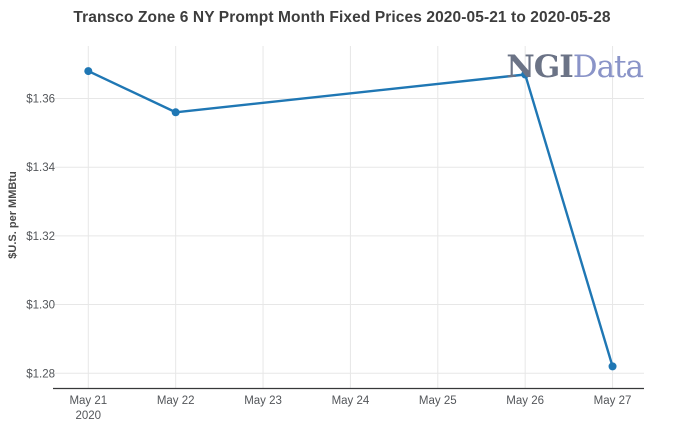 This screenshot has height=427, width=684. What do you see at coordinates (613, 401) in the screenshot?
I see `x-tick-label: May 27` at bounding box center [613, 401].